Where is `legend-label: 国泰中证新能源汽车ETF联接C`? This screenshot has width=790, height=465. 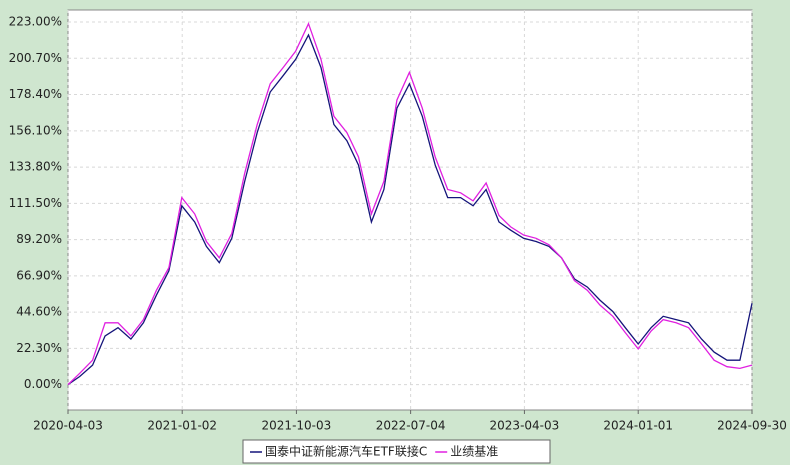 legend-label: 国泰中证新能源汽车ETF联接C is located at coordinates (346, 451).